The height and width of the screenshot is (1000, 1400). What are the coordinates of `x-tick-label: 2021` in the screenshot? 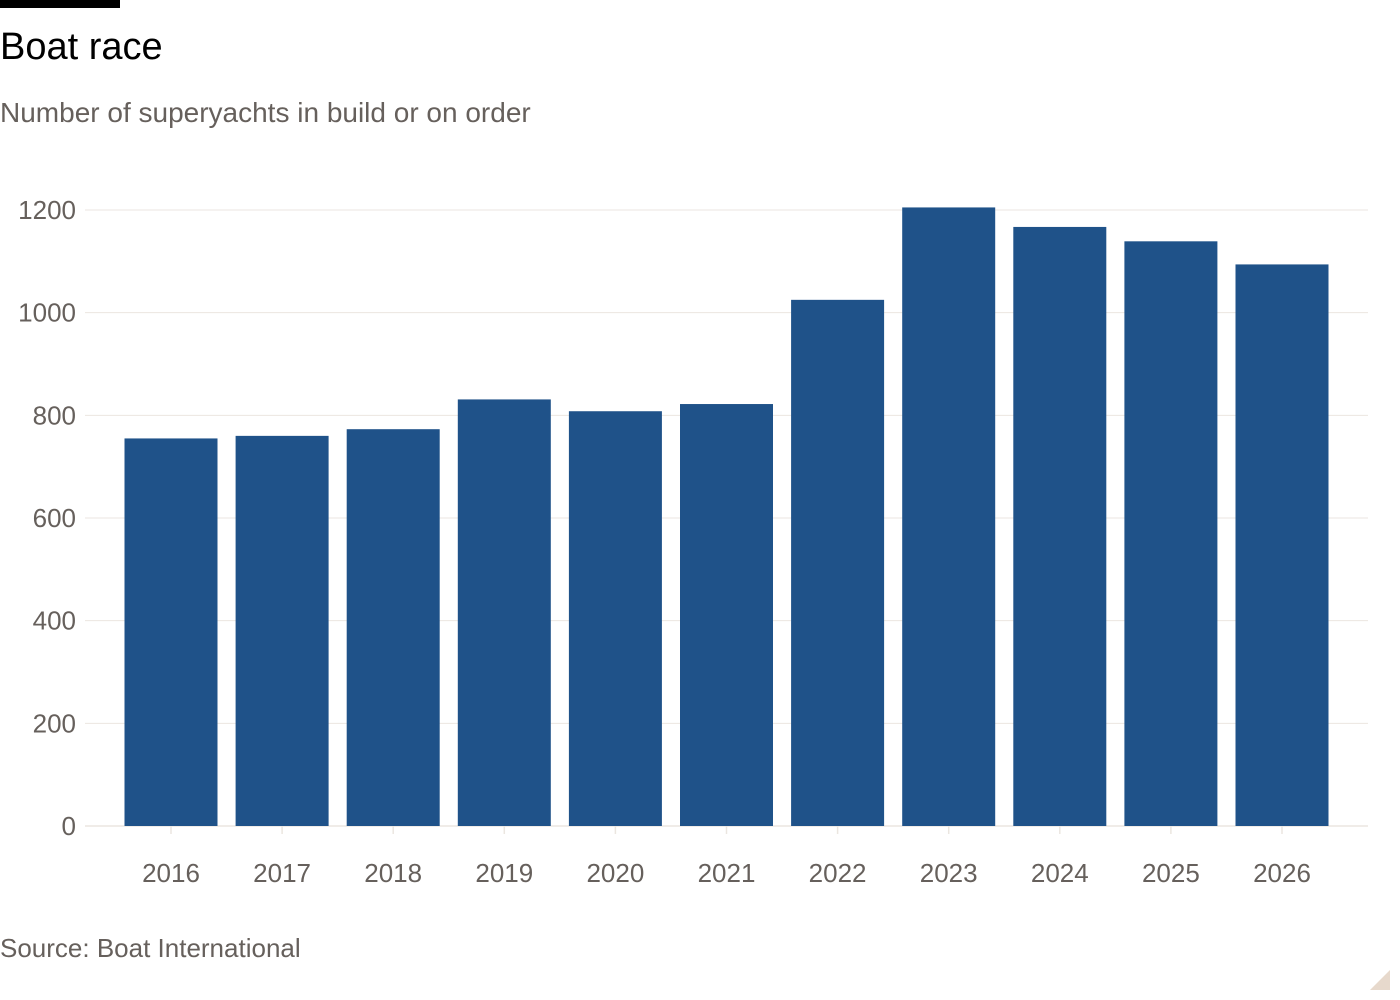 It's located at (727, 873).